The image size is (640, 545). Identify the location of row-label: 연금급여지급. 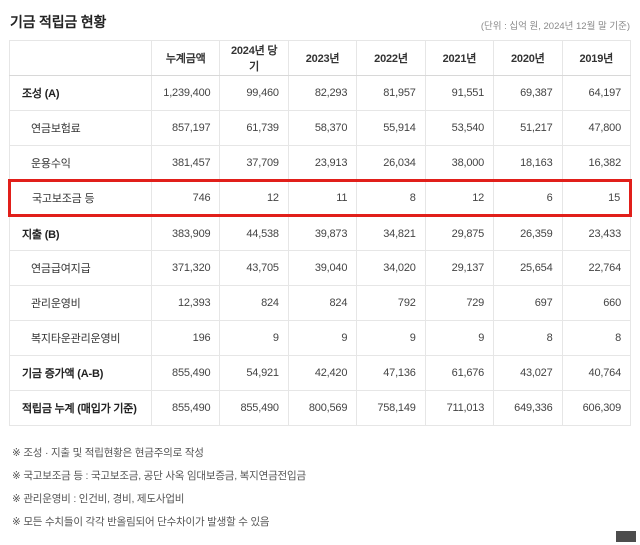
(80, 268).